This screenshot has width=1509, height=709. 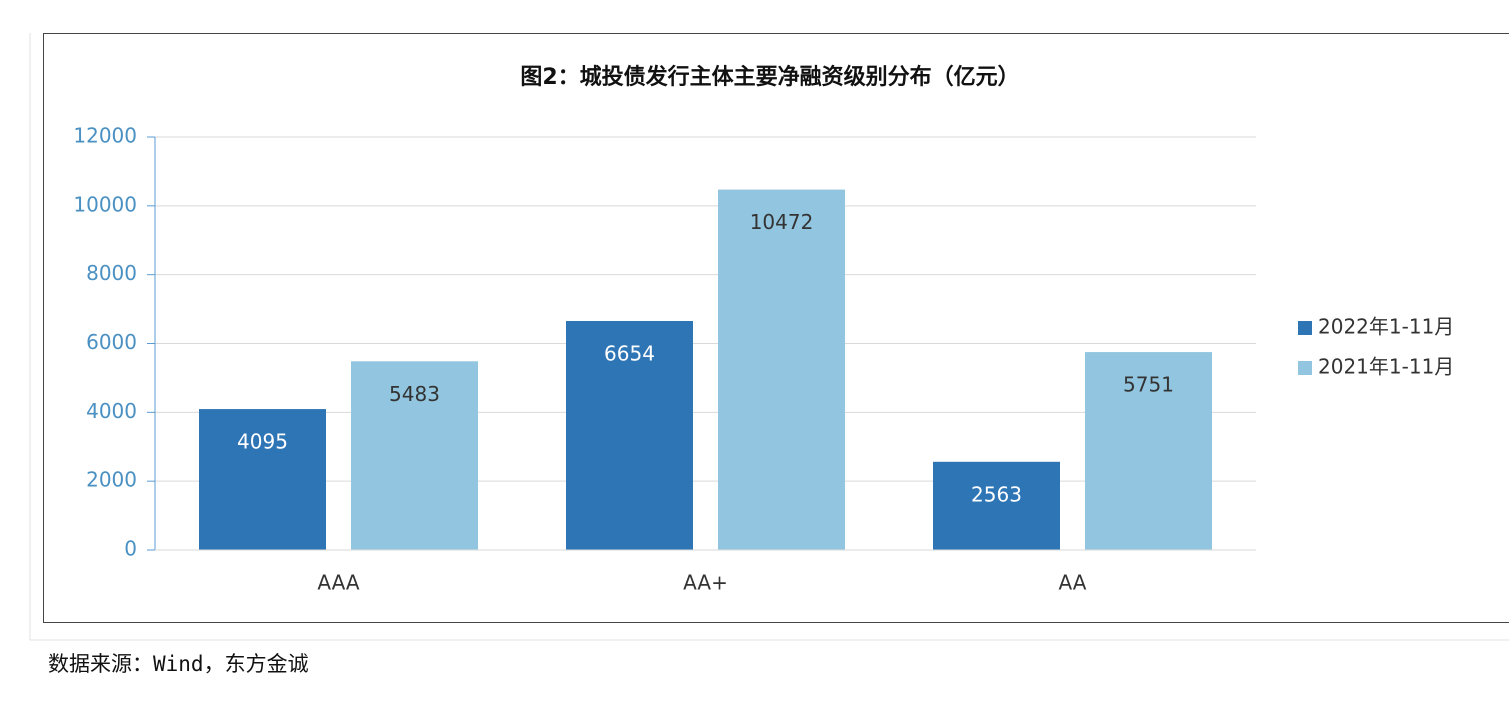 What do you see at coordinates (105, 204) in the screenshot?
I see `y-tick-label: 10000` at bounding box center [105, 204].